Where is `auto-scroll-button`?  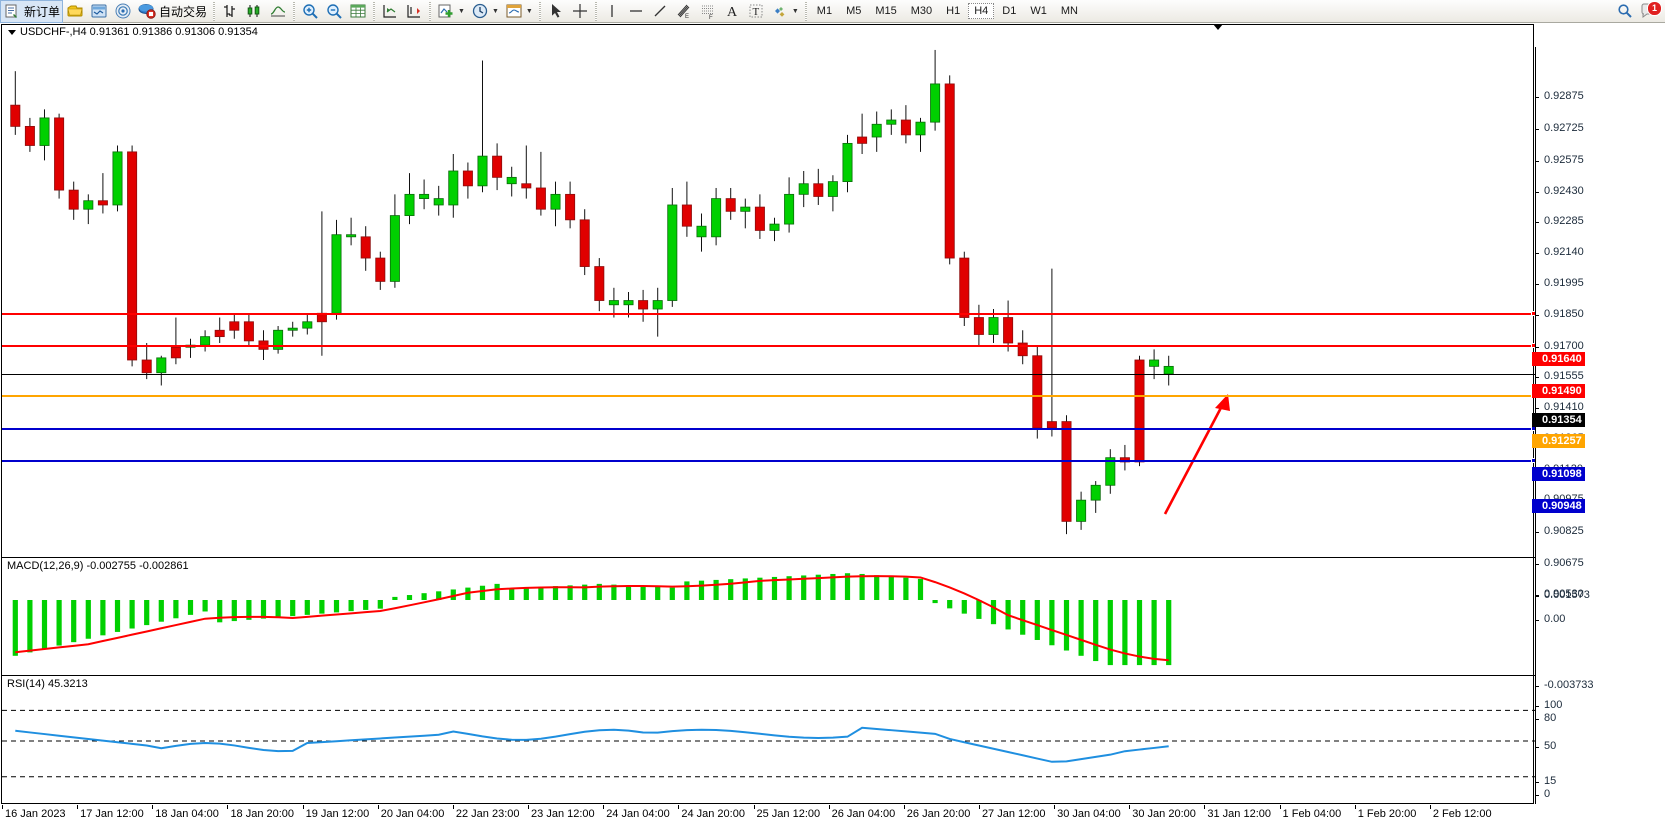 auto-scroll-button is located at coordinates (390, 11).